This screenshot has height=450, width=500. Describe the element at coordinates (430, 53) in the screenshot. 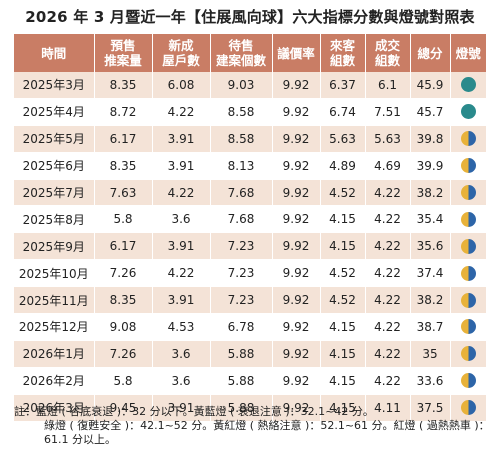

I see `column-header-label: 總分` at that location.